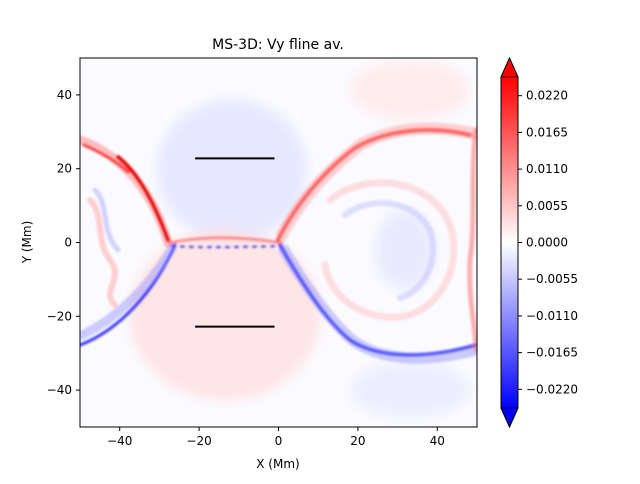 This screenshot has width=640, height=484. What do you see at coordinates (27, 243) in the screenshot?
I see `y-axis-label: Y (Mm)` at bounding box center [27, 243].